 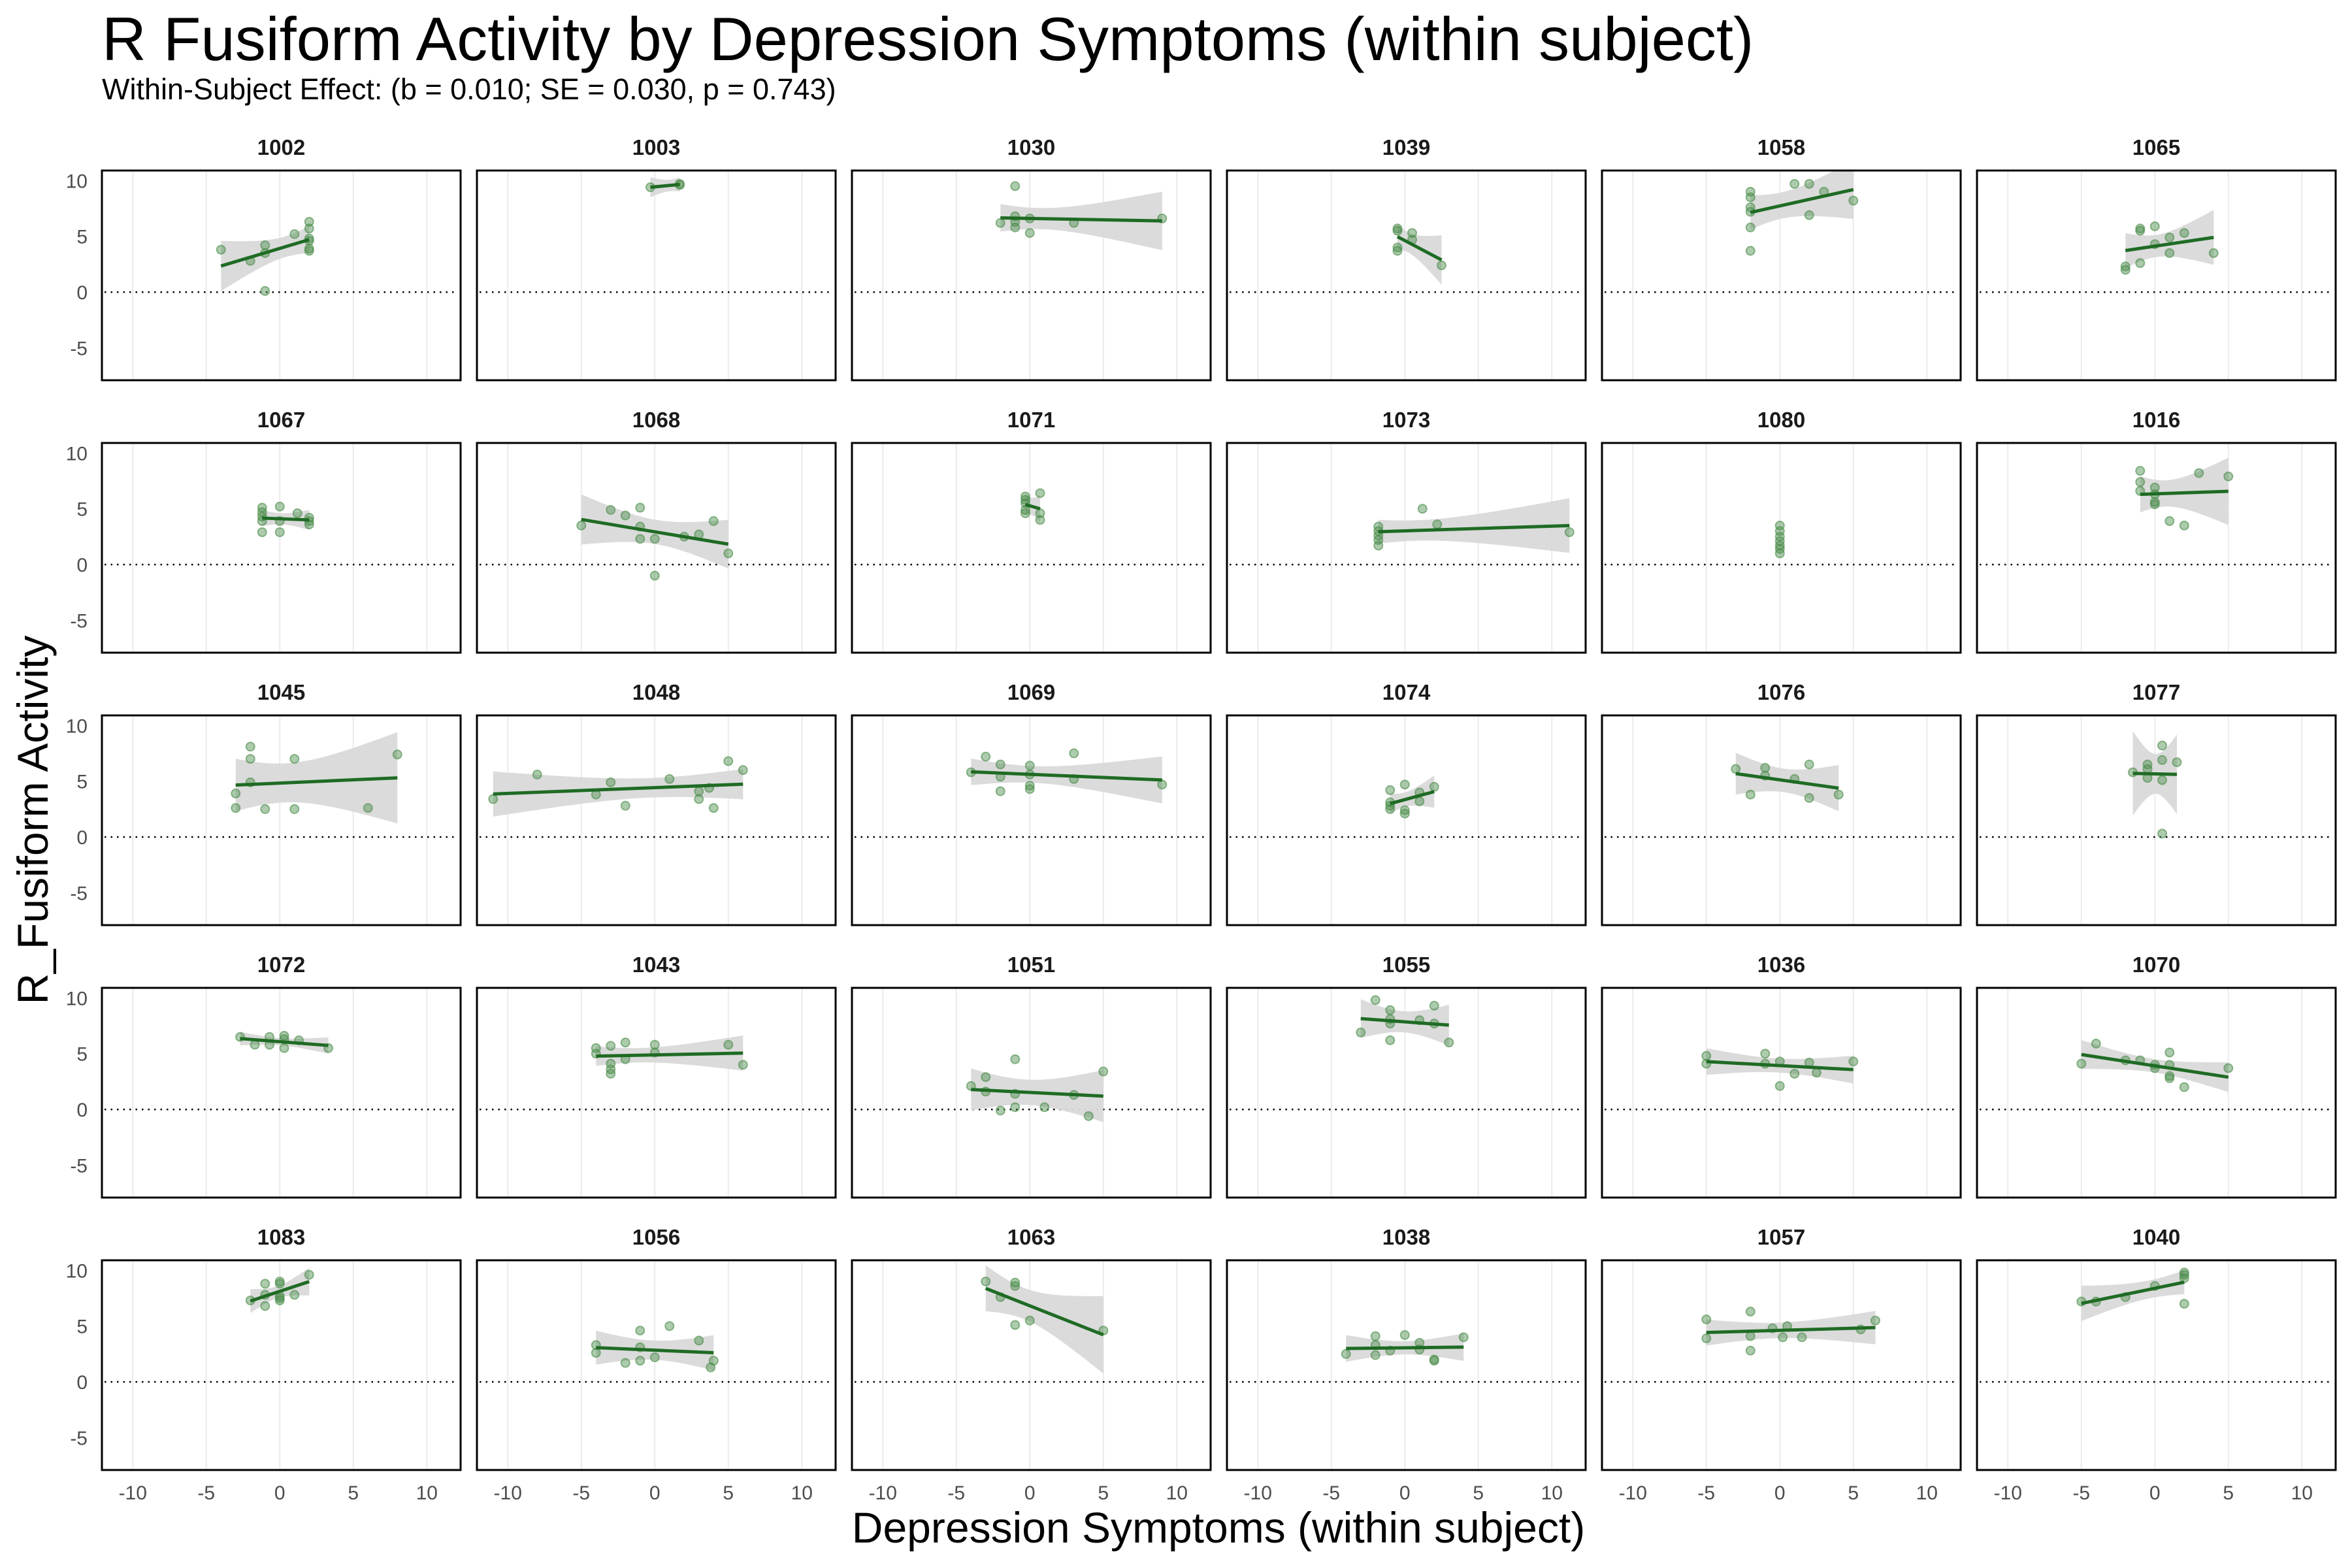 What do you see at coordinates (656, 1237) in the screenshot?
I see `facet-strip-label: 1056` at bounding box center [656, 1237].